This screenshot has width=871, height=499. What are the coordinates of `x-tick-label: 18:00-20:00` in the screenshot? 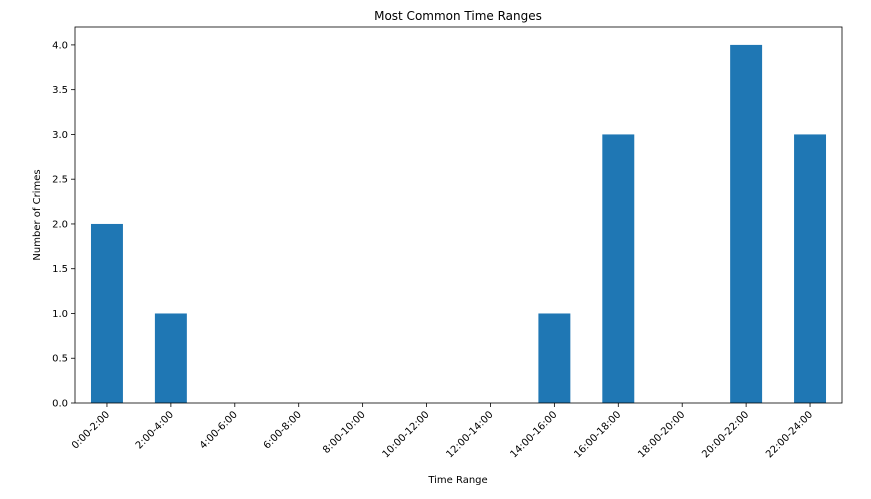 It's located at (661, 434).